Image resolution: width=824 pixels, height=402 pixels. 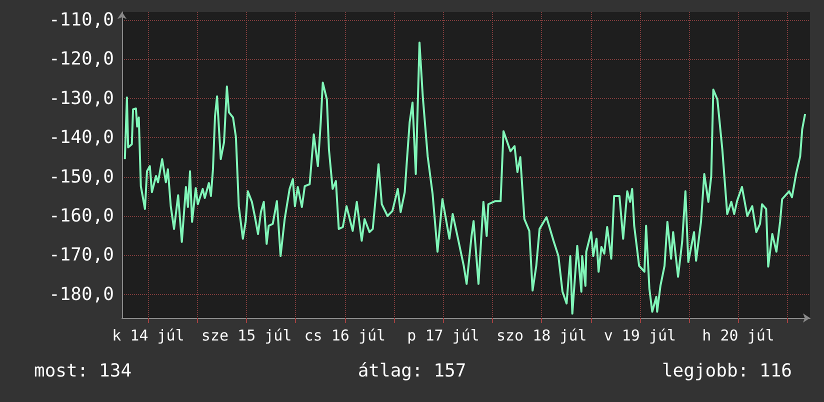 I want to click on text: átlag: 157, so click(x=412, y=371).